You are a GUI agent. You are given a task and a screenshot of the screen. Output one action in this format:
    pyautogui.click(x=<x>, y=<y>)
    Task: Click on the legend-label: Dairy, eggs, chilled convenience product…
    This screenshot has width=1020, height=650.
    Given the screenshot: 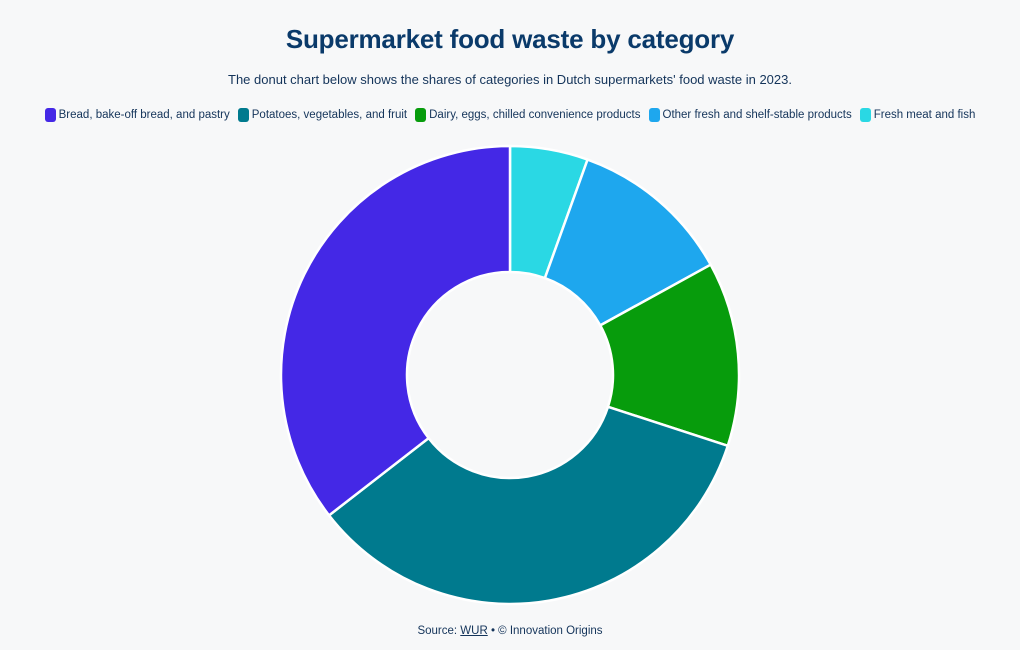 What is the action you would take?
    pyautogui.click(x=535, y=115)
    